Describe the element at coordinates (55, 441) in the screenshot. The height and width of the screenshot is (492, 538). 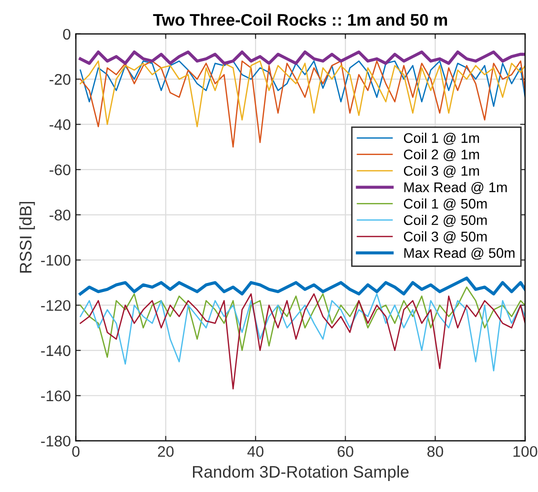
I see `y-tick-label: -180` at that location.